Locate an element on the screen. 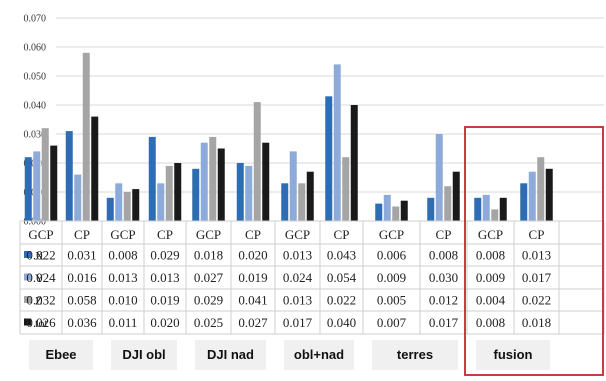 This screenshot has width=606, height=381. y-tick-label: 0.000 is located at coordinates (35, 222).